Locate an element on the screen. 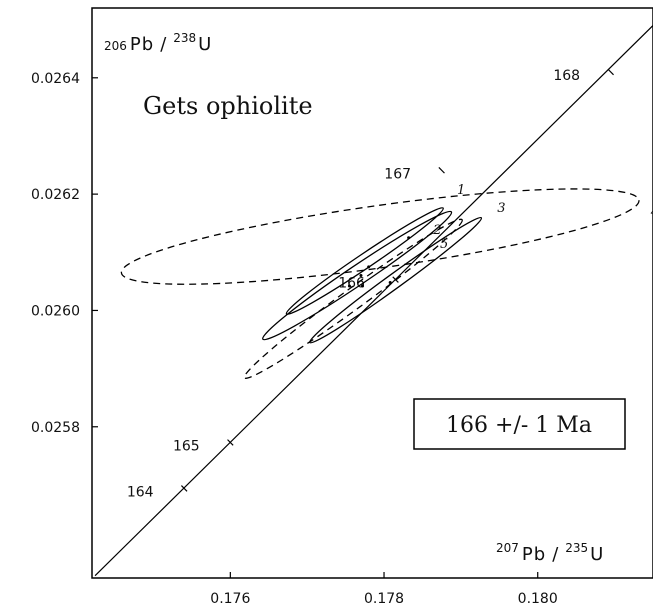 This screenshot has height=610, width=653. age-label-168: 168 is located at coordinates (566, 76).